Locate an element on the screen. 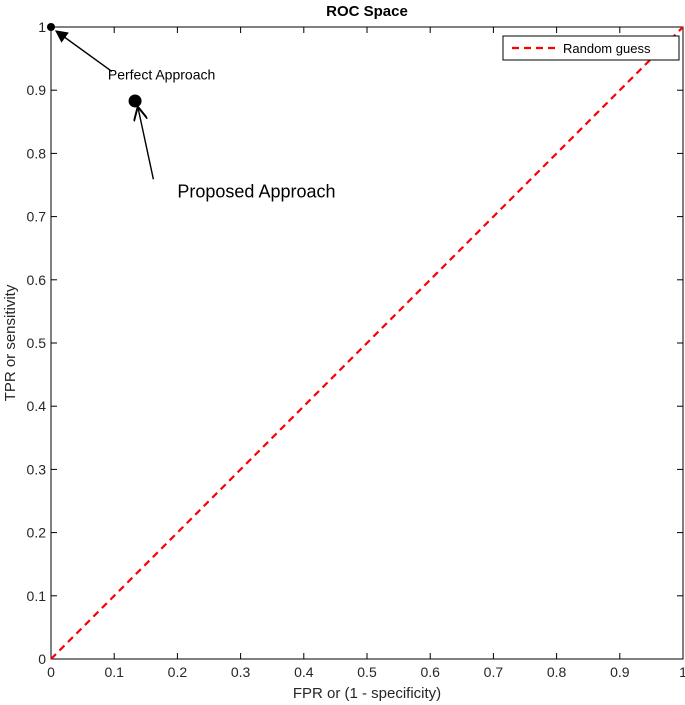 The width and height of the screenshot is (685, 705). y-tick-label: 0.9 is located at coordinates (37, 90).